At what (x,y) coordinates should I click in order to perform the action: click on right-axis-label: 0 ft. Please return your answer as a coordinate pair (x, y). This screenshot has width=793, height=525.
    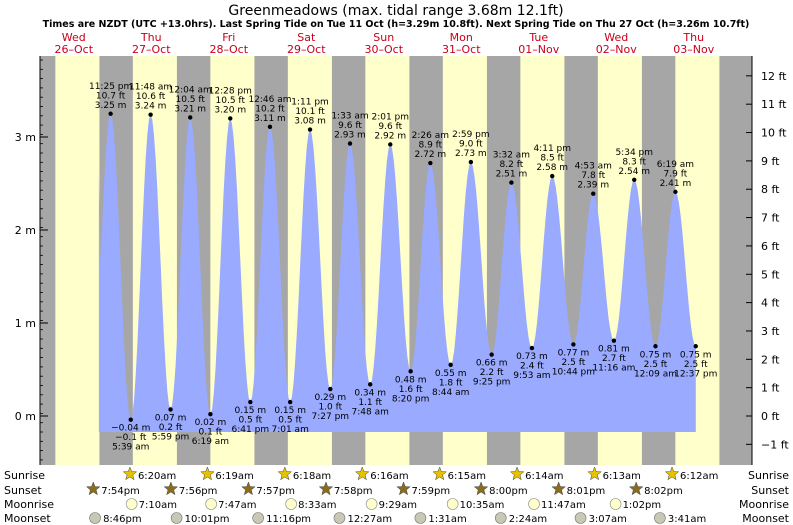
    Looking at the image, I should click on (770, 416).